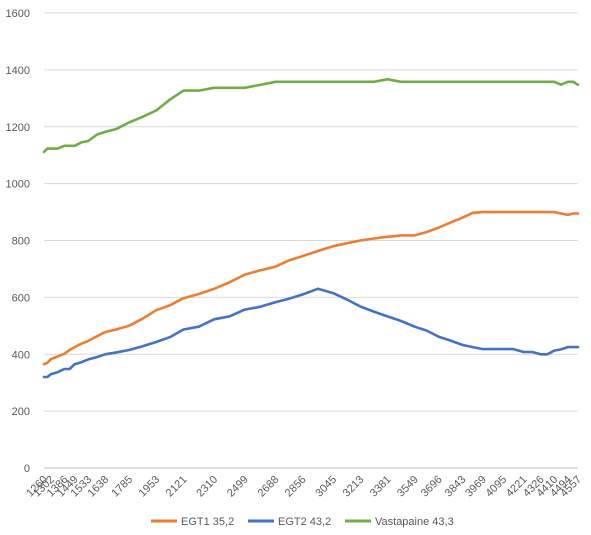  I want to click on x-tick-label: 2688, so click(269, 487).